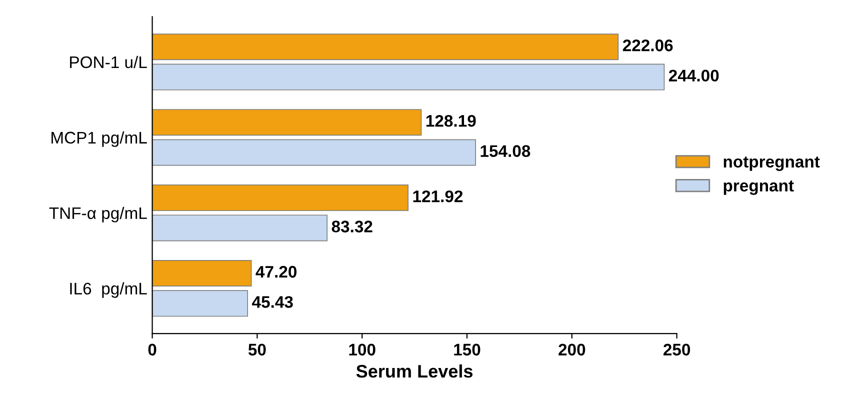 The image size is (846, 417). Describe the element at coordinates (414, 371) in the screenshot. I see `x-axis-title: Serum Levels` at that location.